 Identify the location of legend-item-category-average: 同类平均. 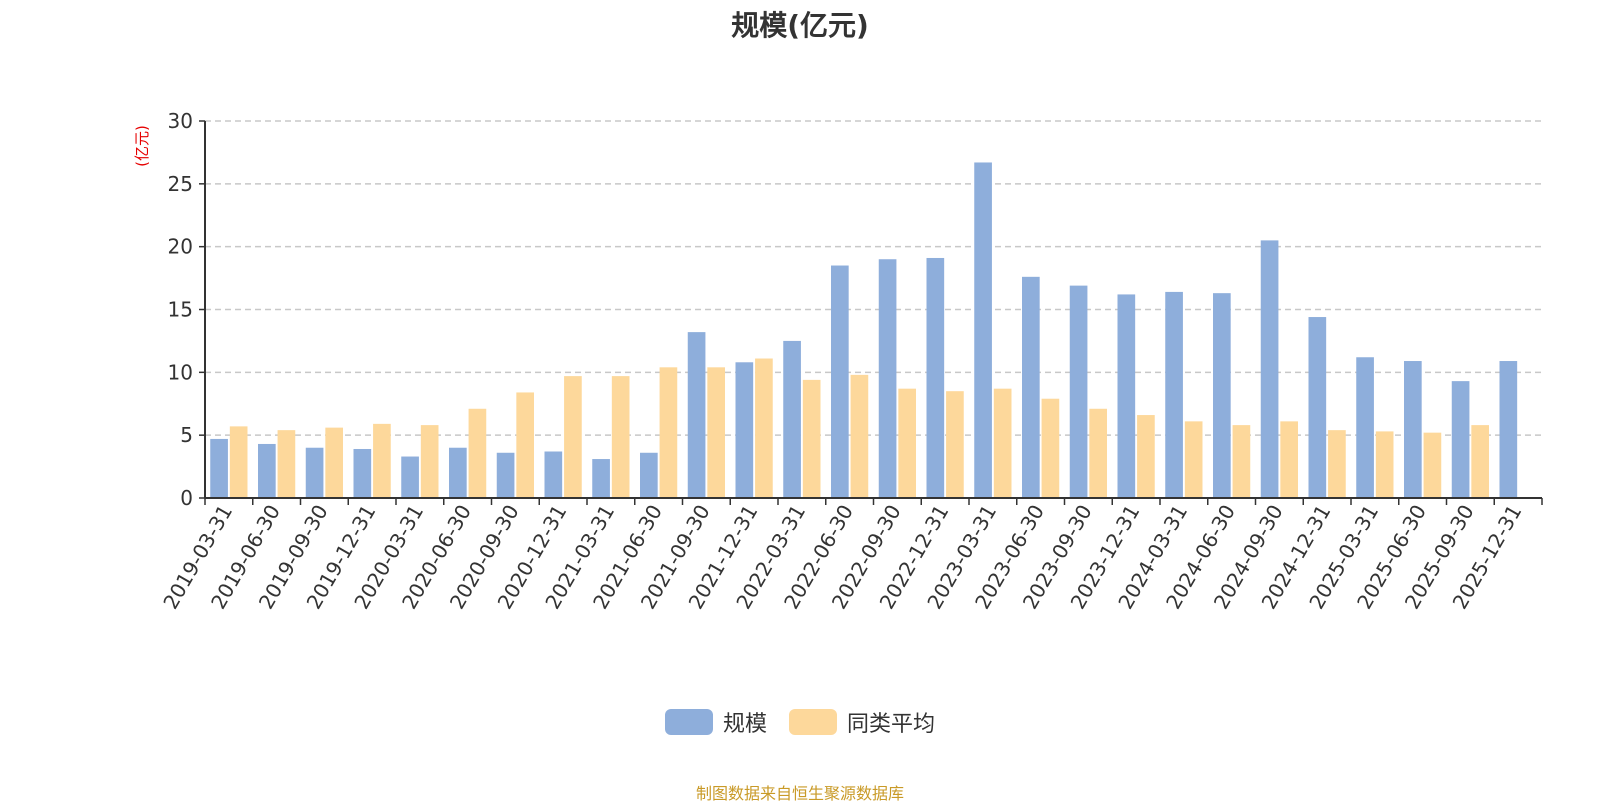
(862, 722).